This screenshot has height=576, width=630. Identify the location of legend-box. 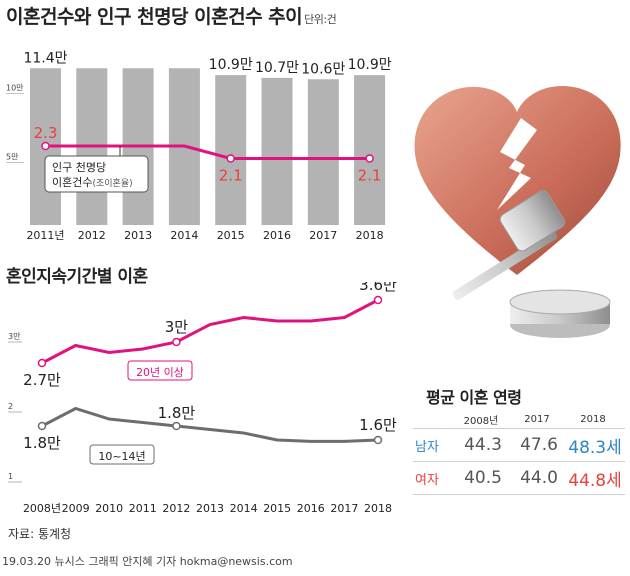
(96, 174).